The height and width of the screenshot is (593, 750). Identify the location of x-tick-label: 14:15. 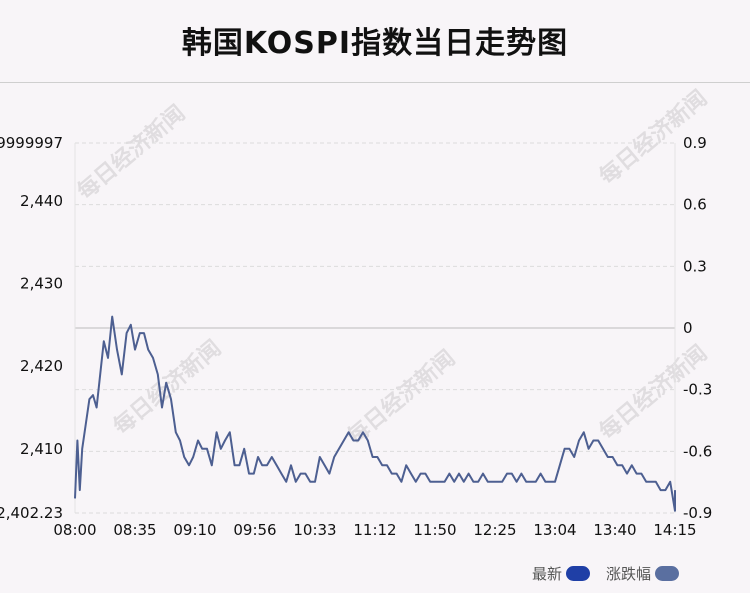
(674, 530).